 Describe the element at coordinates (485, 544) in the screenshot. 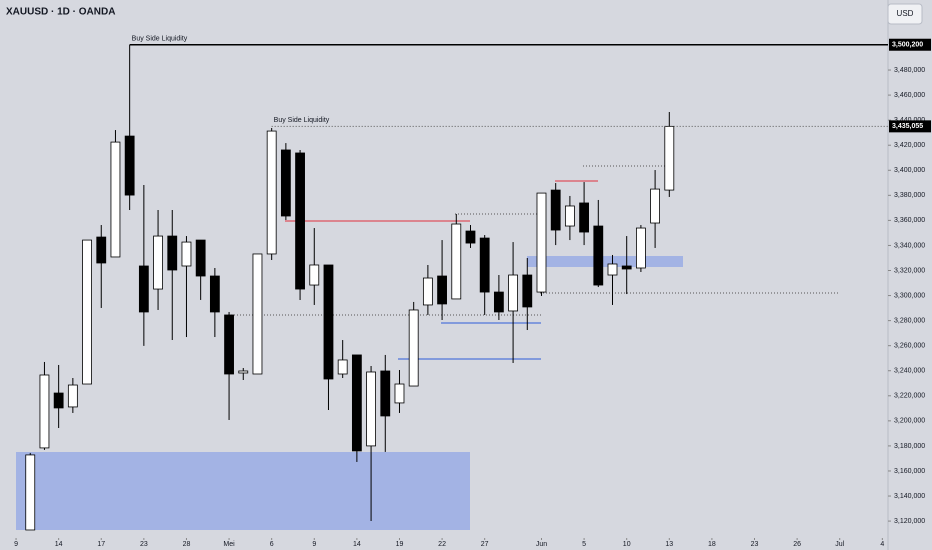

I see `x-tick-label: 27` at that location.